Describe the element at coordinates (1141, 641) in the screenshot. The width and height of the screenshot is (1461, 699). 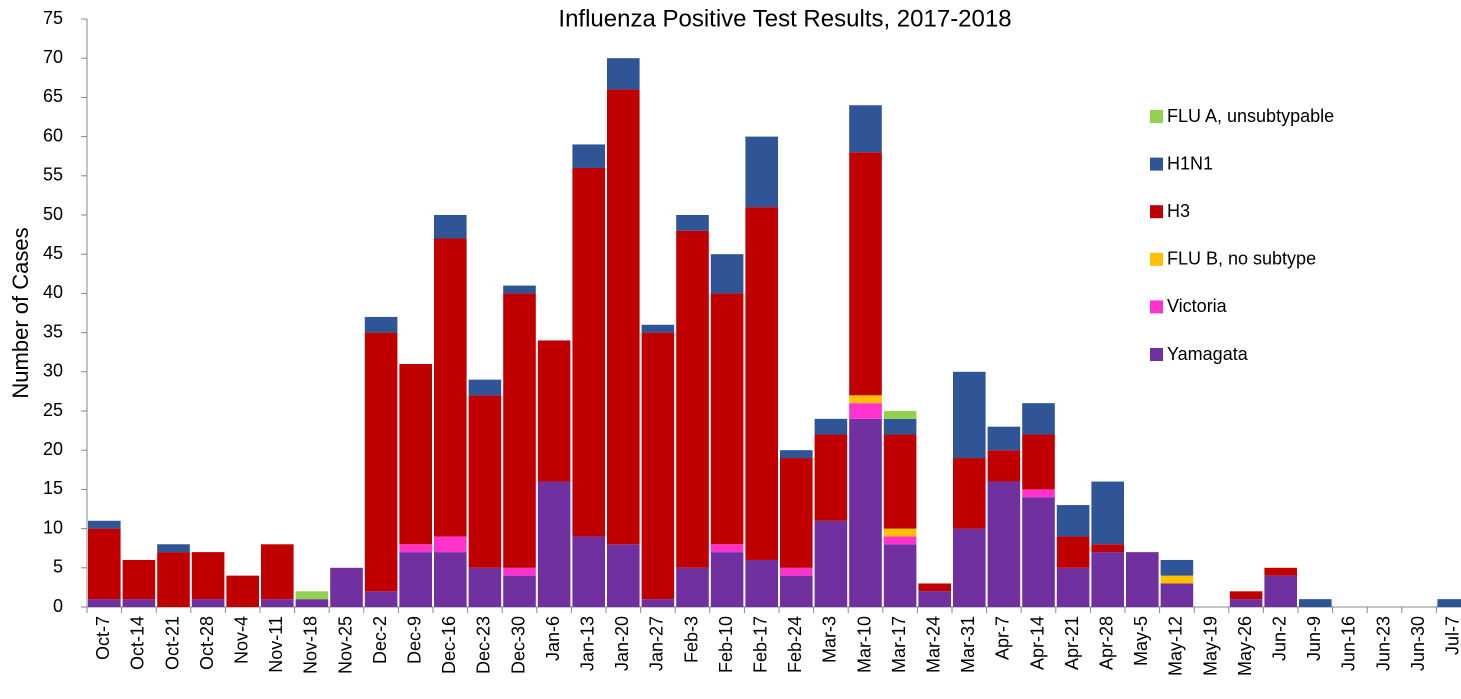
I see `x-tick-label: May-5` at that location.